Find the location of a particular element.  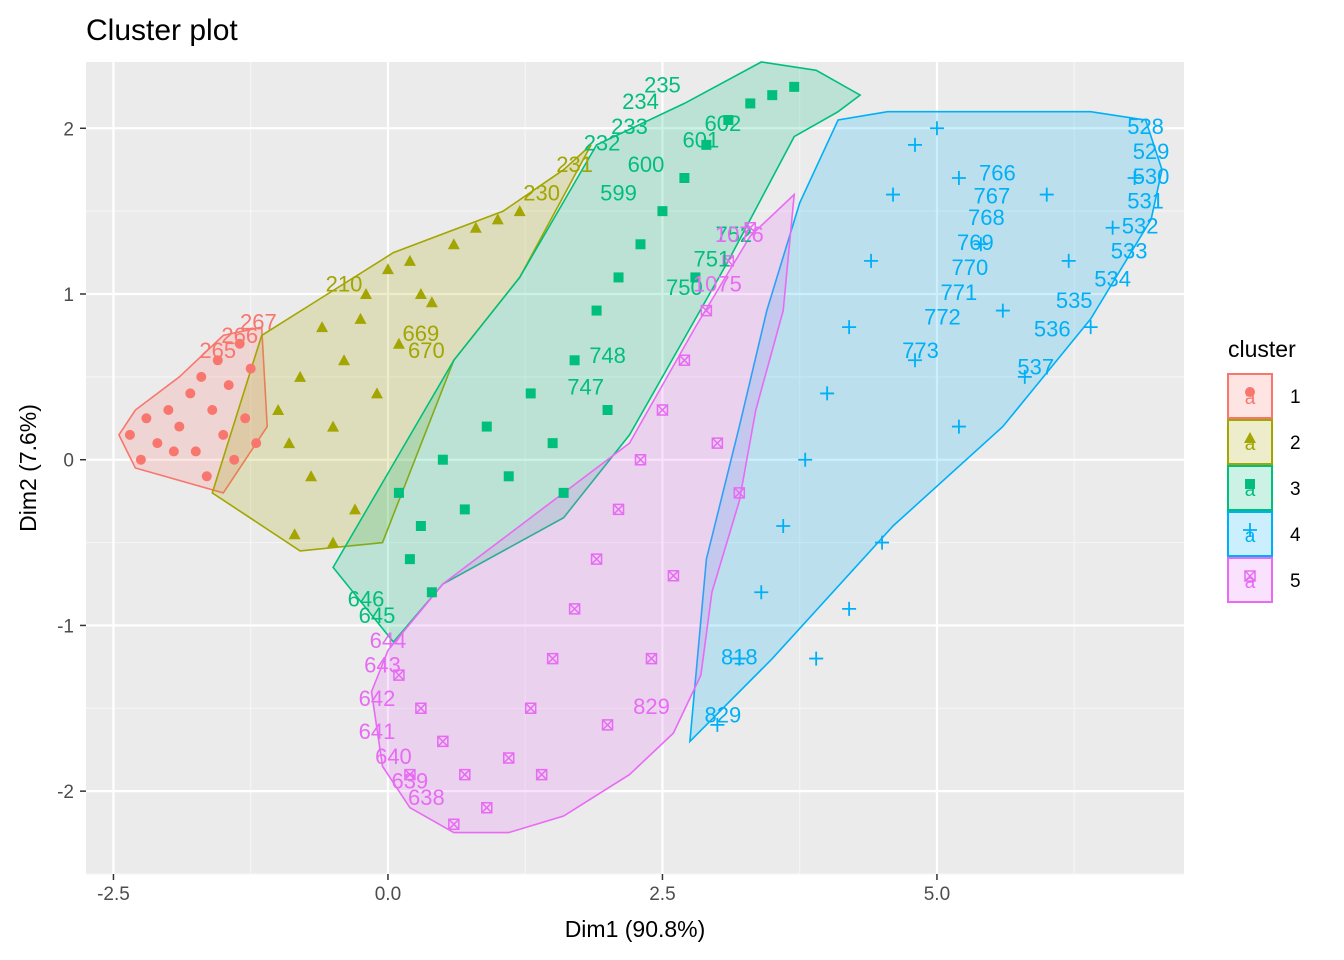

cluster-3-point-label: 646 is located at coordinates (366, 598).